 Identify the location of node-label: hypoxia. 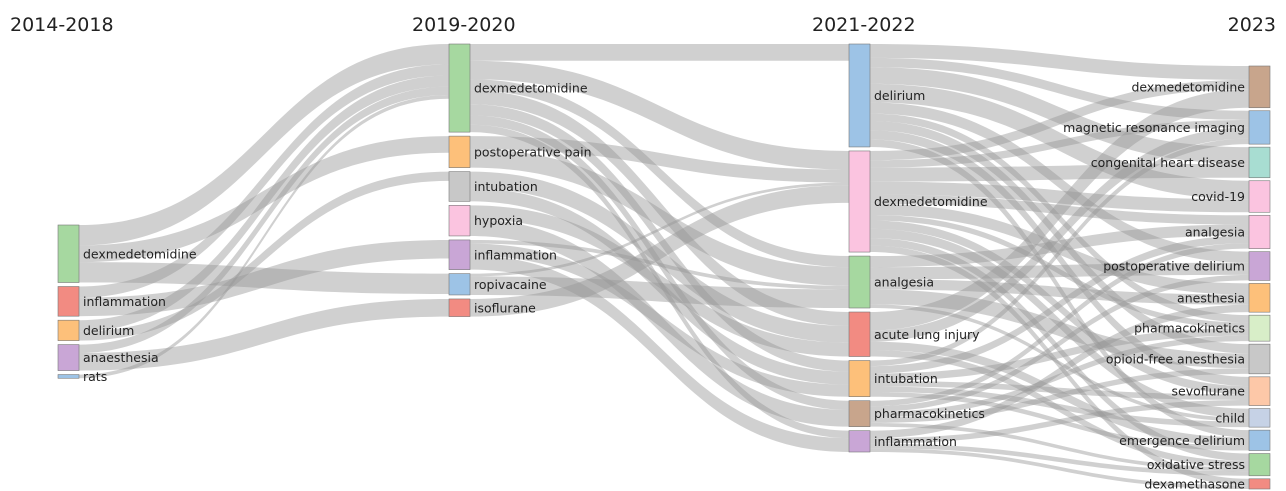
(498, 220).